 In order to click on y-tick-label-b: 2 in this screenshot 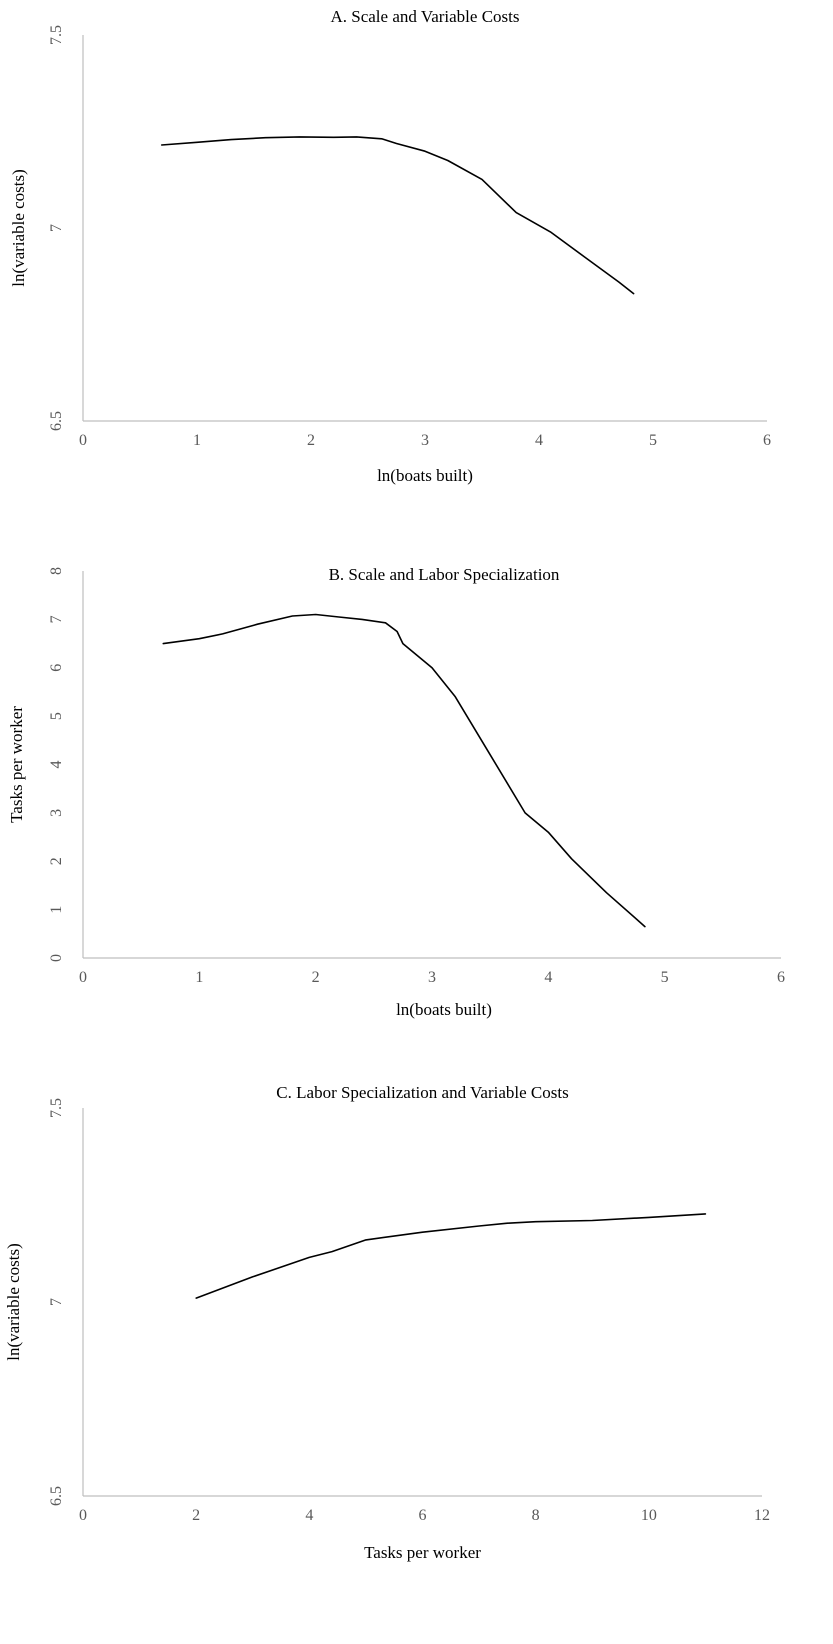, I will do `click(56, 861)`.